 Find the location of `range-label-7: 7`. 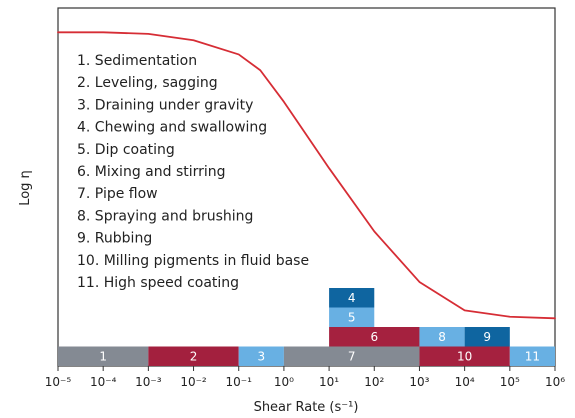

range-label-7: 7 is located at coordinates (352, 357).